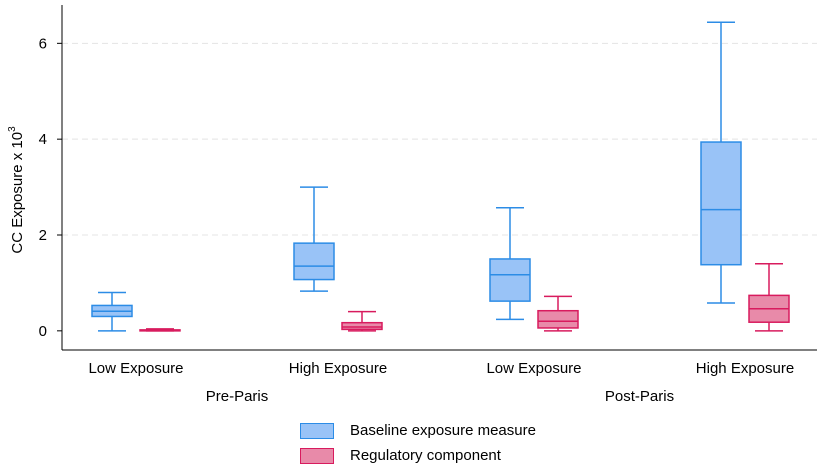 The image size is (817, 473). I want to click on legend-item-baseline: Baseline exposure measure, so click(418, 430).